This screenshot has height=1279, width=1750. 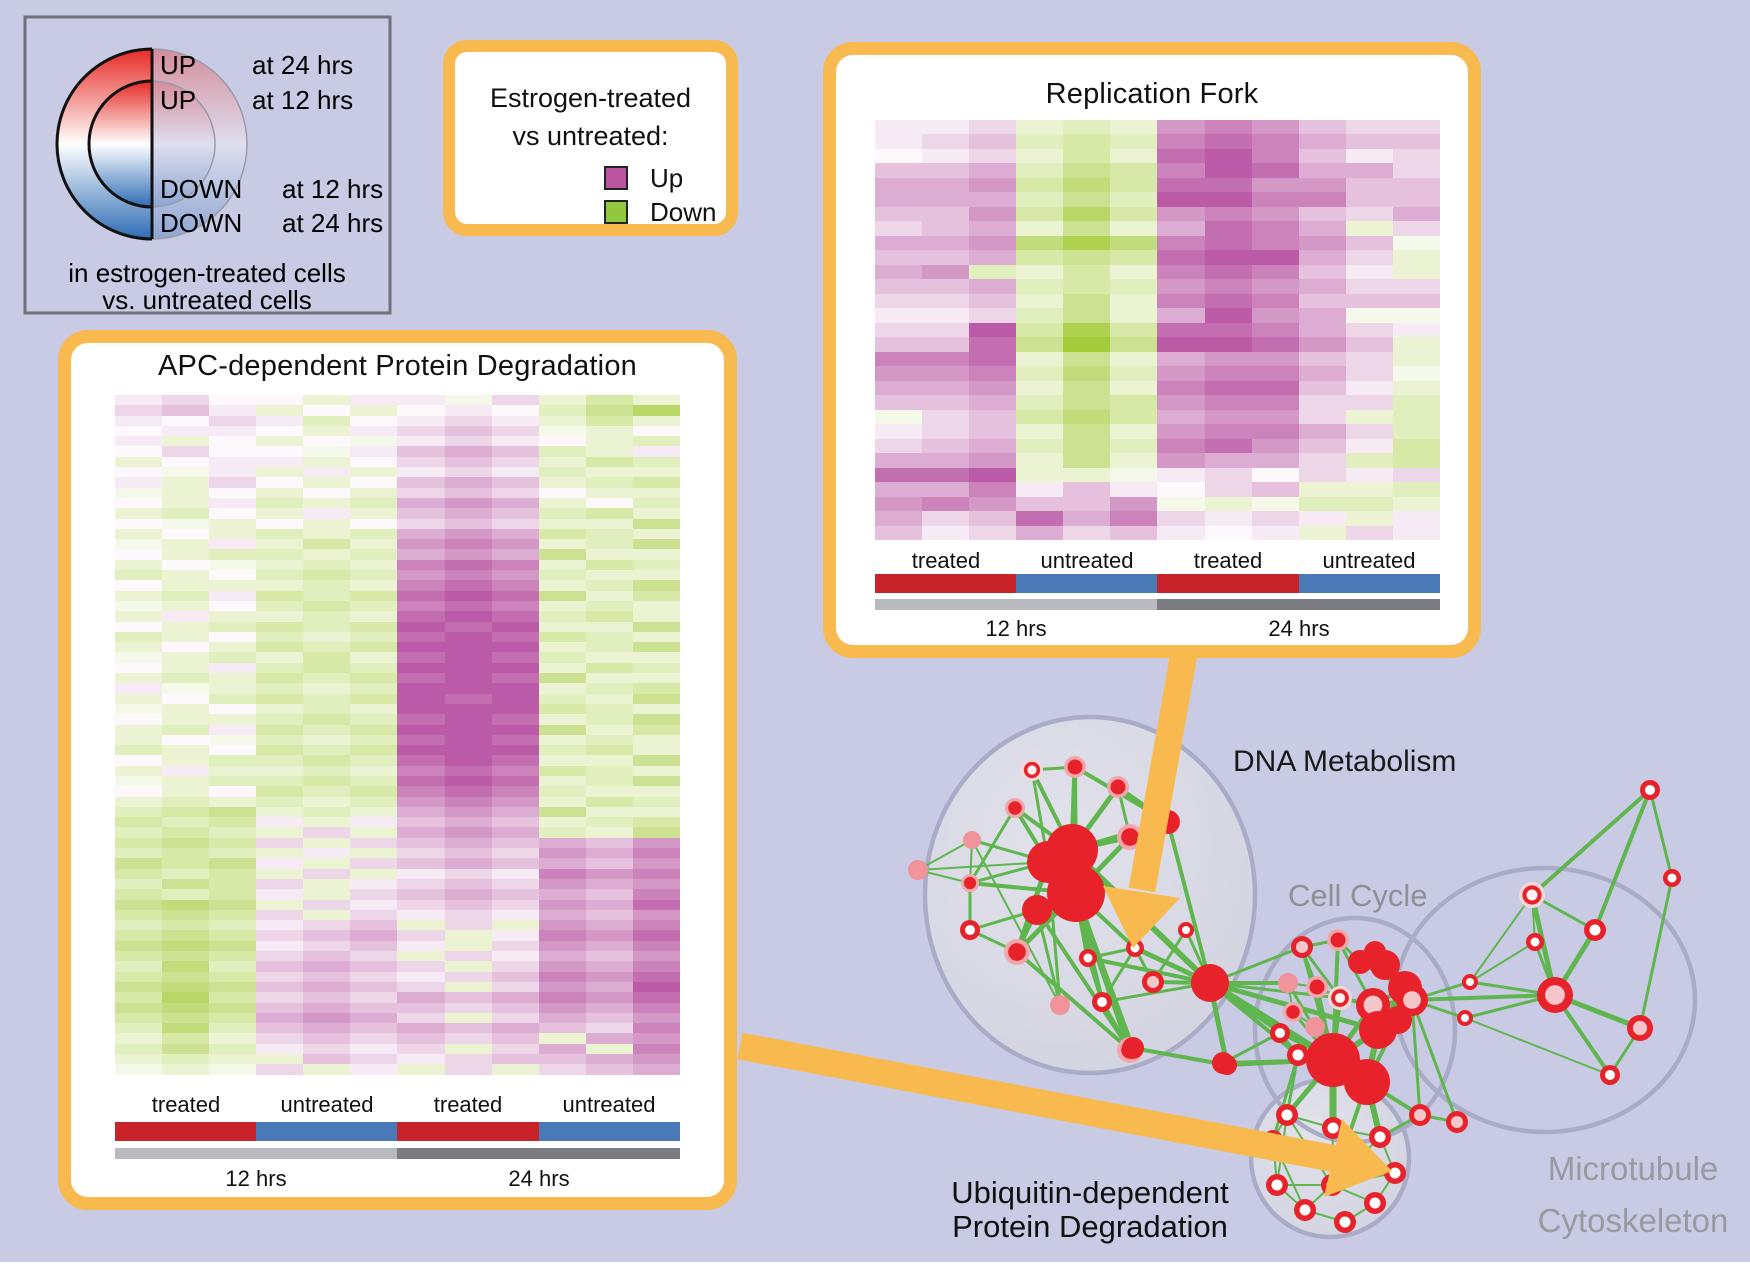 I want to click on replication-fork-title: Replication Fork, so click(x=1152, y=94).